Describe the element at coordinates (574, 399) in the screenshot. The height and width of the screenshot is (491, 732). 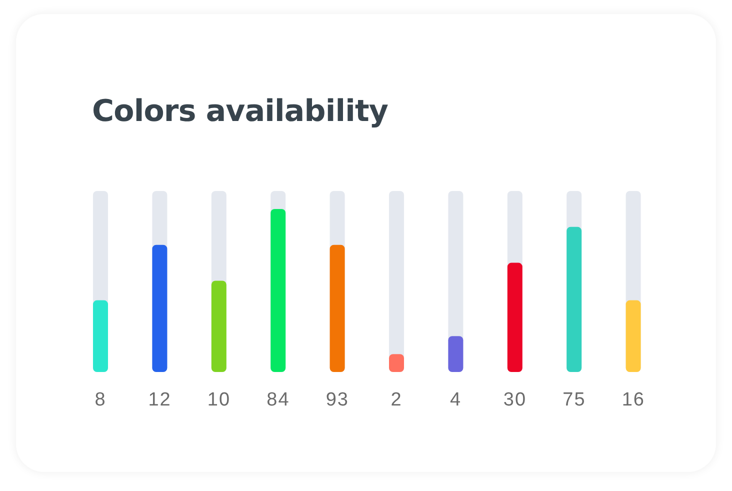
I see `x-tick-label: 75` at that location.